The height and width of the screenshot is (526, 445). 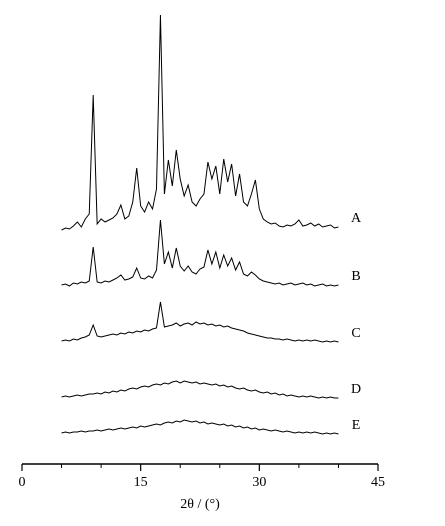 What do you see at coordinates (356, 389) in the screenshot?
I see `series-label: D` at bounding box center [356, 389].